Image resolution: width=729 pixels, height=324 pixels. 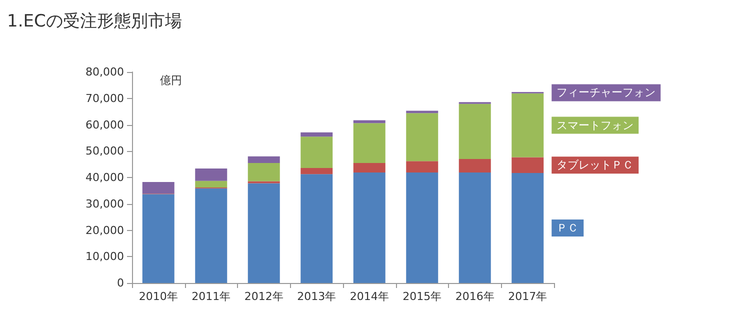 What do you see at coordinates (158, 296) in the screenshot?
I see `x-tick-label: 2010年` at bounding box center [158, 296].